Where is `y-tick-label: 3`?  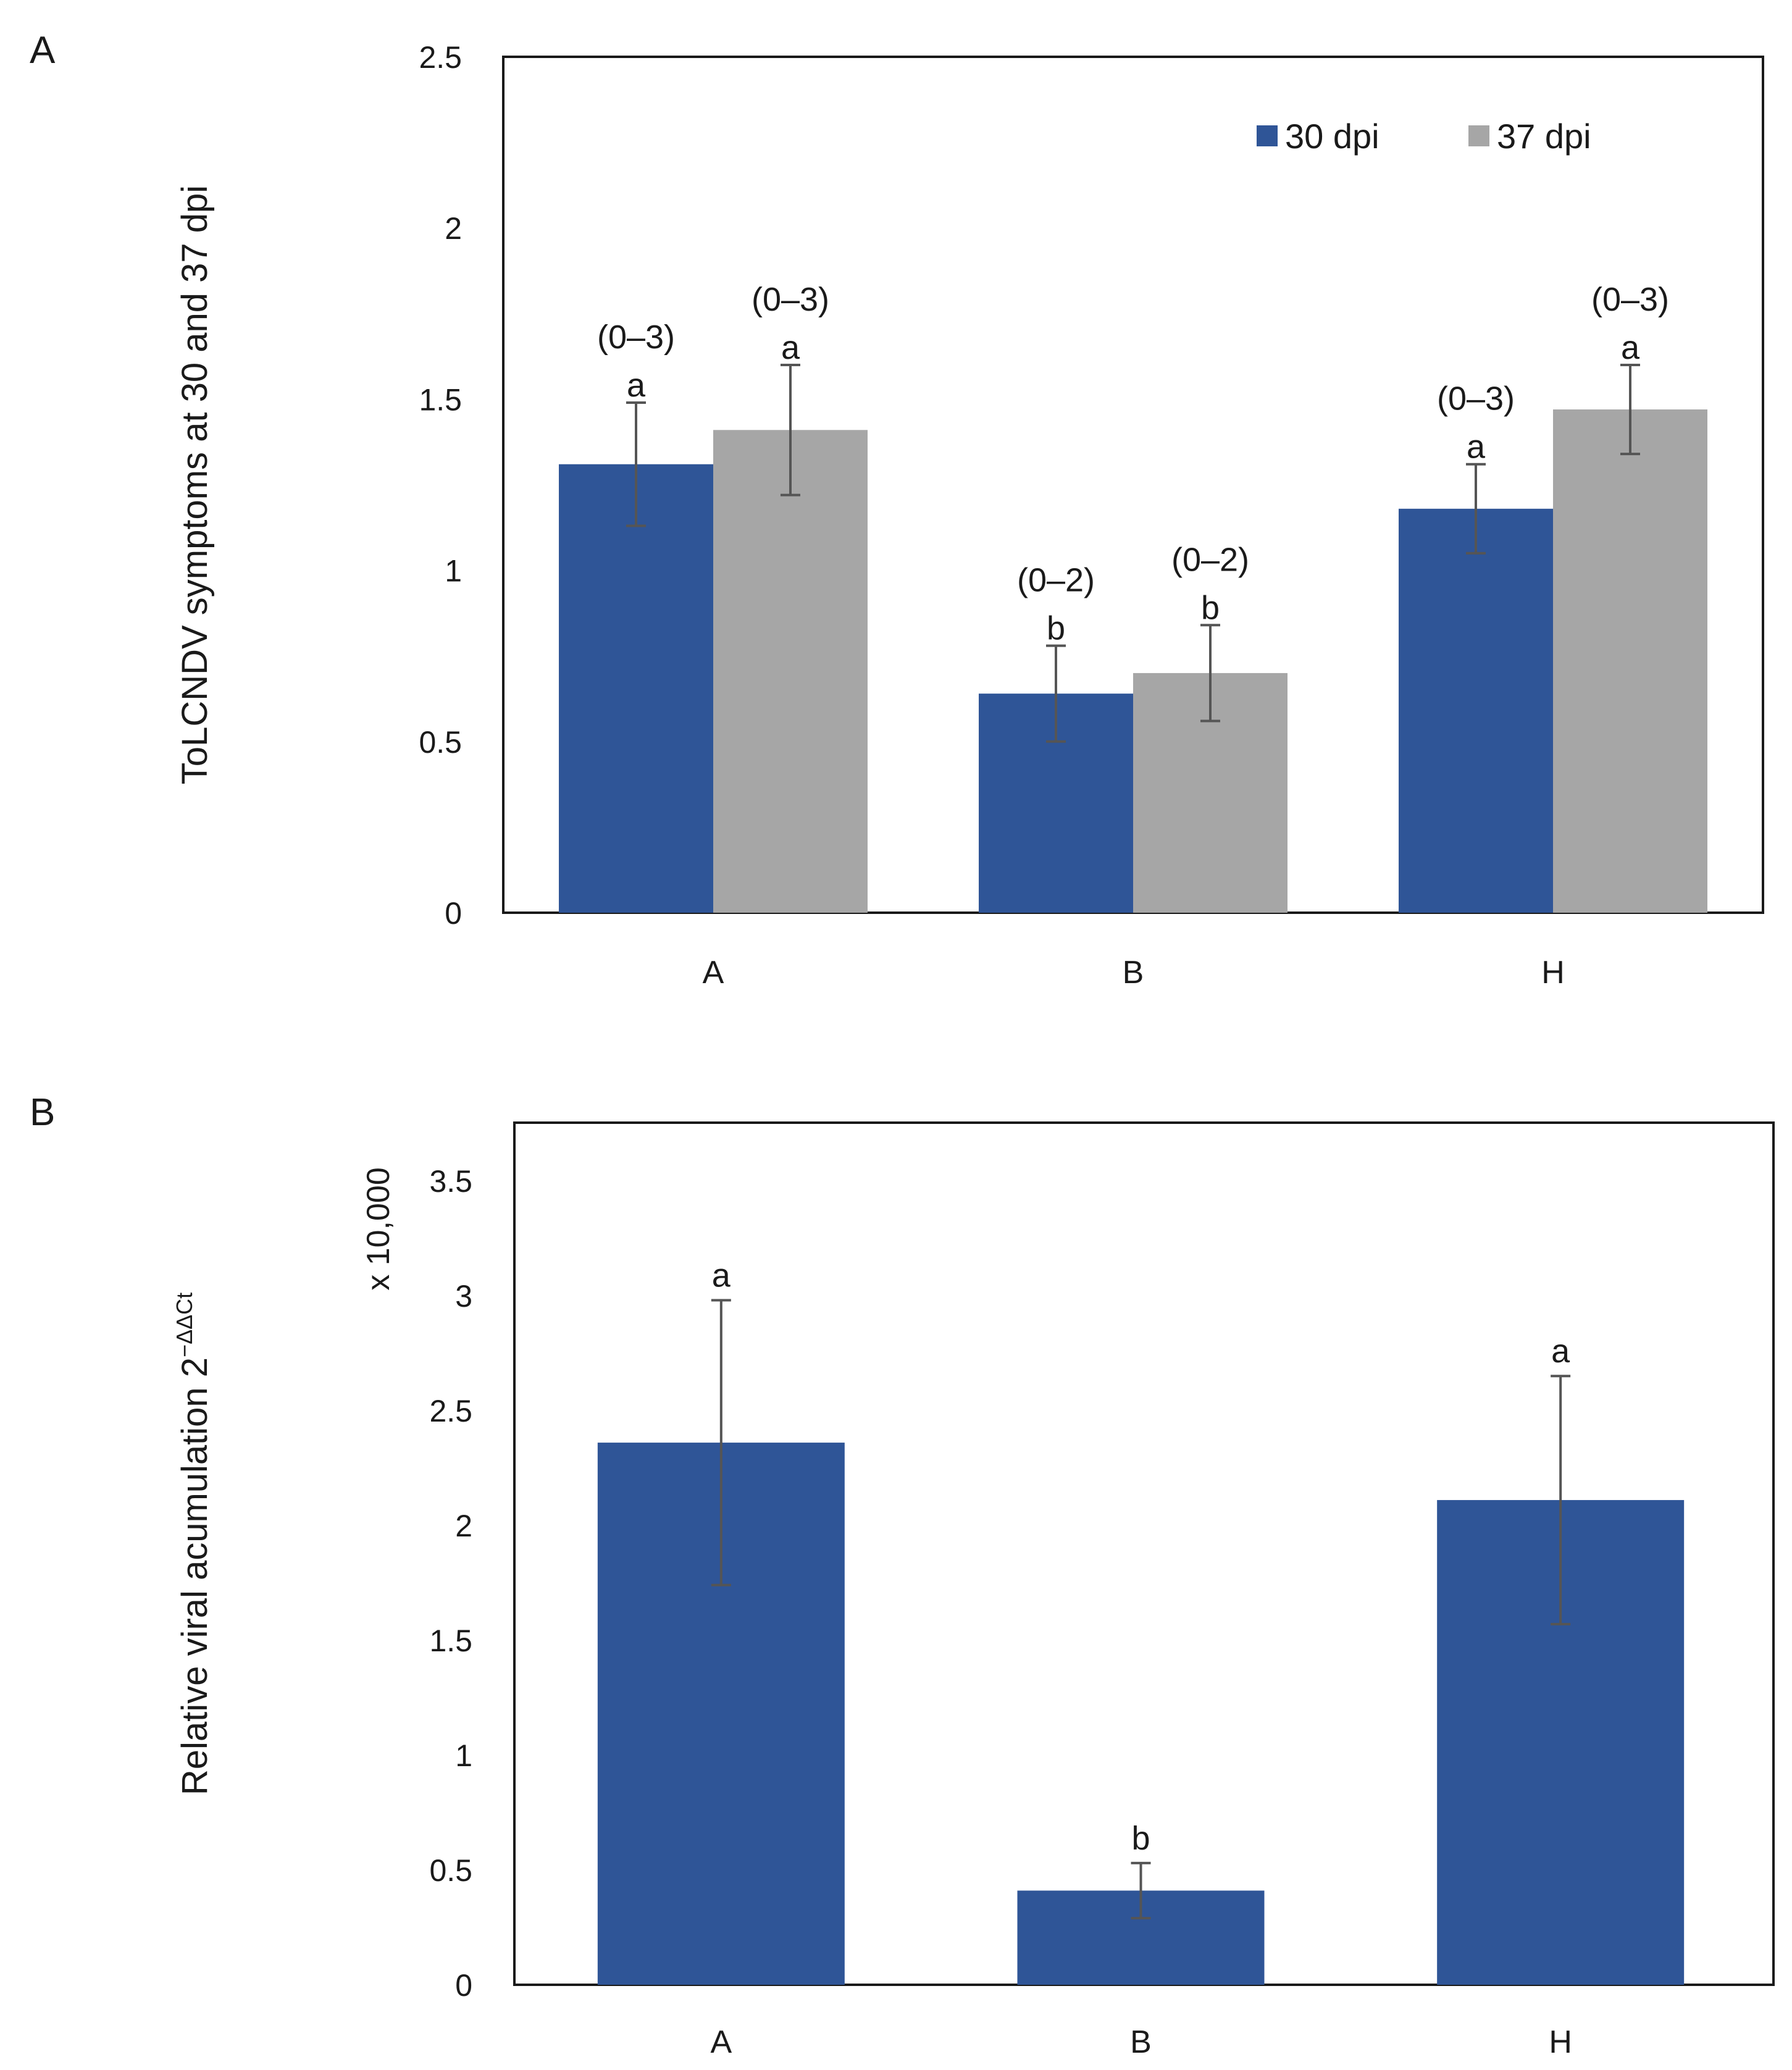
y-tick-label: 3 is located at coordinates (463, 1296).